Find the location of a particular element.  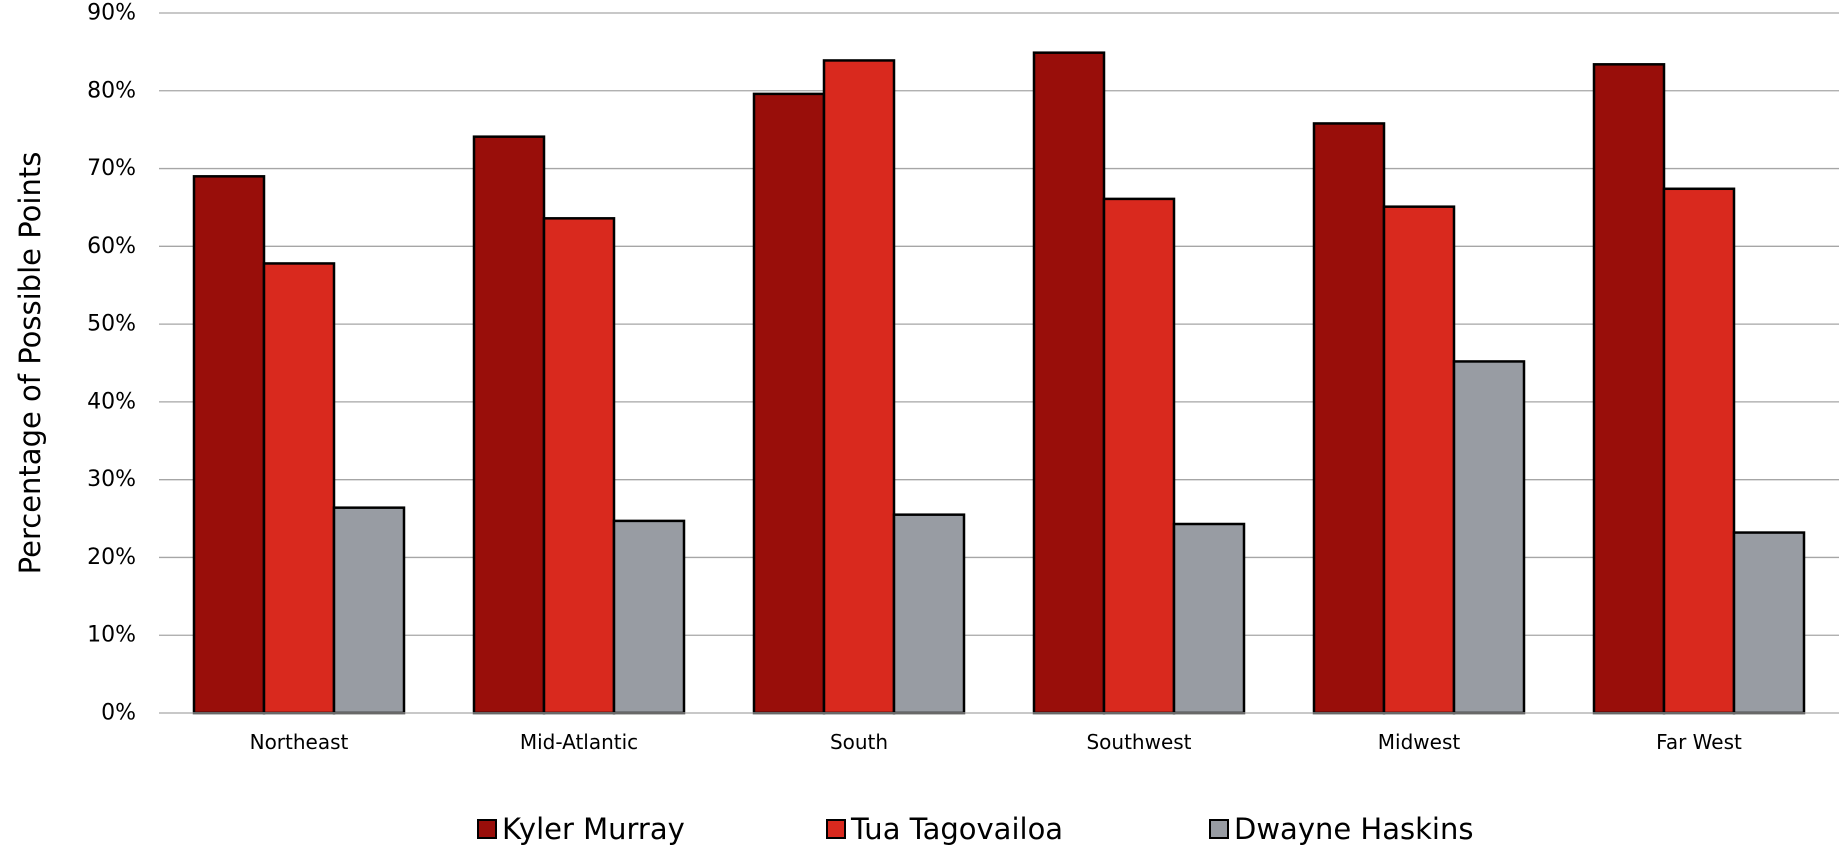

y-tick-label: 30% is located at coordinates (111, 479).